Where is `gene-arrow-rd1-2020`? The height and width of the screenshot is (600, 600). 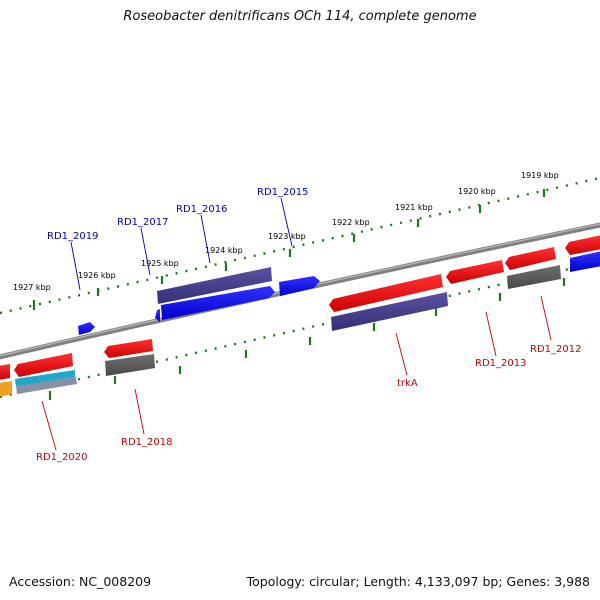 gene-arrow-rd1-2020 is located at coordinates (43, 365).